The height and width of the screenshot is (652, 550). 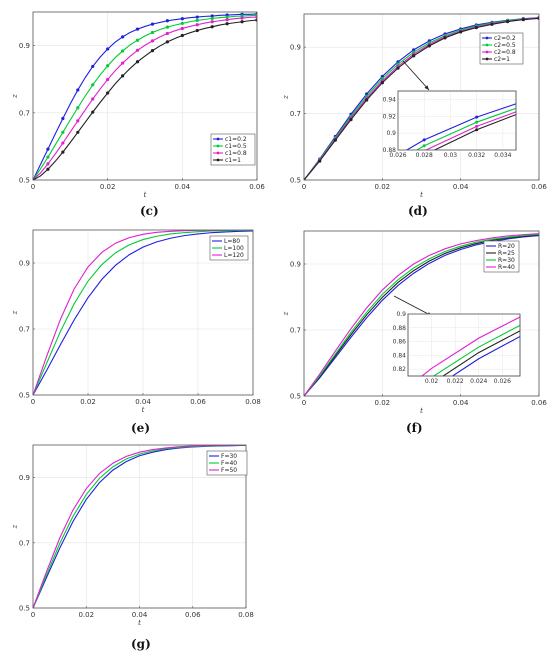 What do you see at coordinates (141, 644) in the screenshot?
I see `caption-g: (g)` at bounding box center [141, 644].